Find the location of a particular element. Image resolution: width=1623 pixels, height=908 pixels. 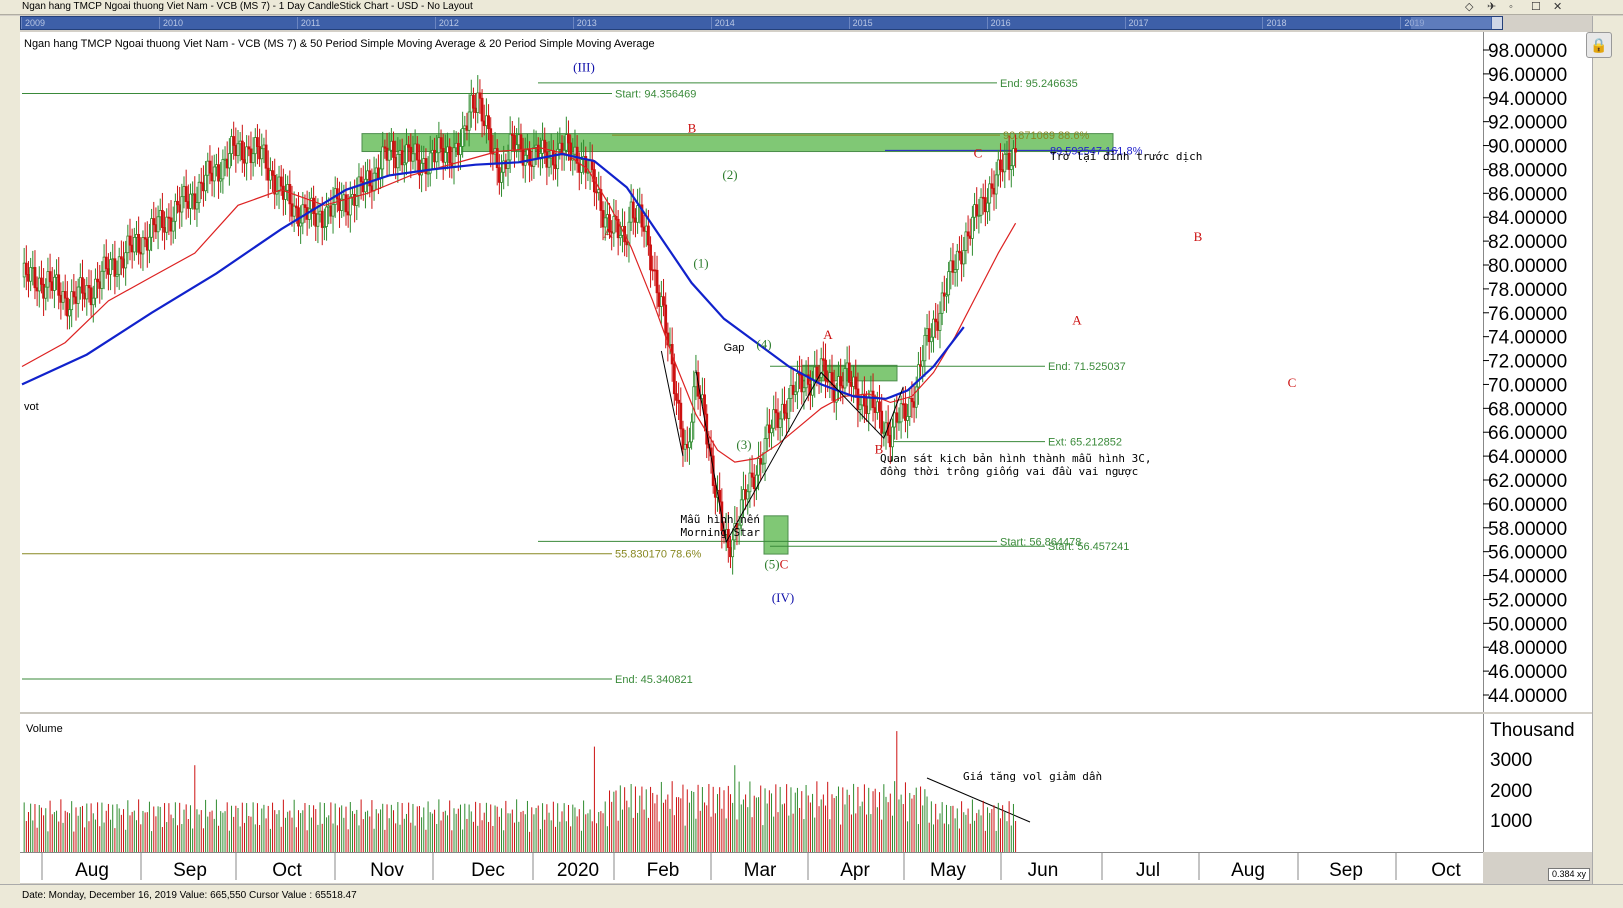

price-tick-label: 60.00000 is located at coordinates (1527, 505).